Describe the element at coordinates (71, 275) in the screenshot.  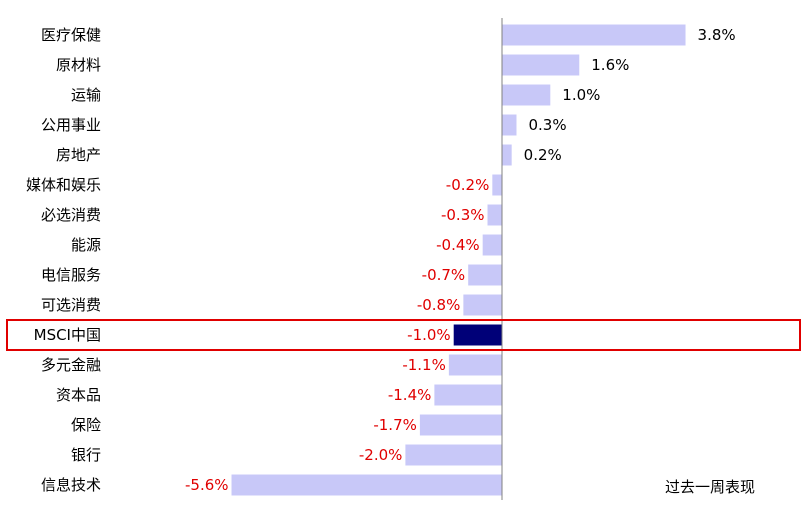
I see `category-label-8: 电信服务` at that location.